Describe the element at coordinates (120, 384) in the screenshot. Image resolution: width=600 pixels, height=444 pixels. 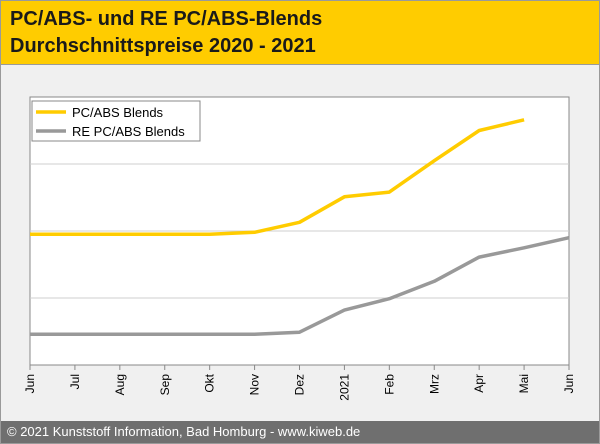
I see `x-tick-label: Aug` at that location.